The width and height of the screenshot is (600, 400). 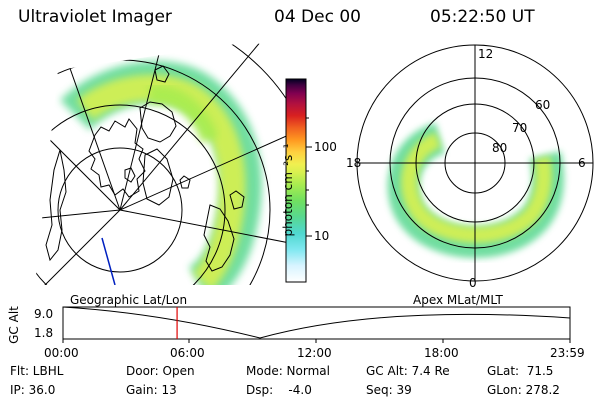 What do you see at coordinates (44, 333) in the screenshot?
I see `y-tick-1-8: 1.8` at bounding box center [44, 333].